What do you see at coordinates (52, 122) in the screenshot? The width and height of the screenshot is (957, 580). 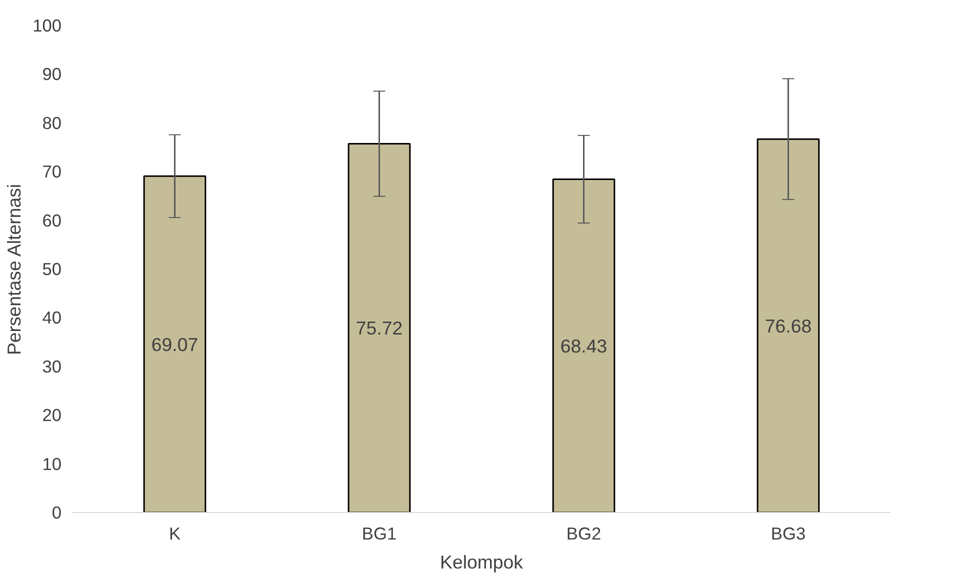 I see `y-tick-label: 80` at bounding box center [52, 122].